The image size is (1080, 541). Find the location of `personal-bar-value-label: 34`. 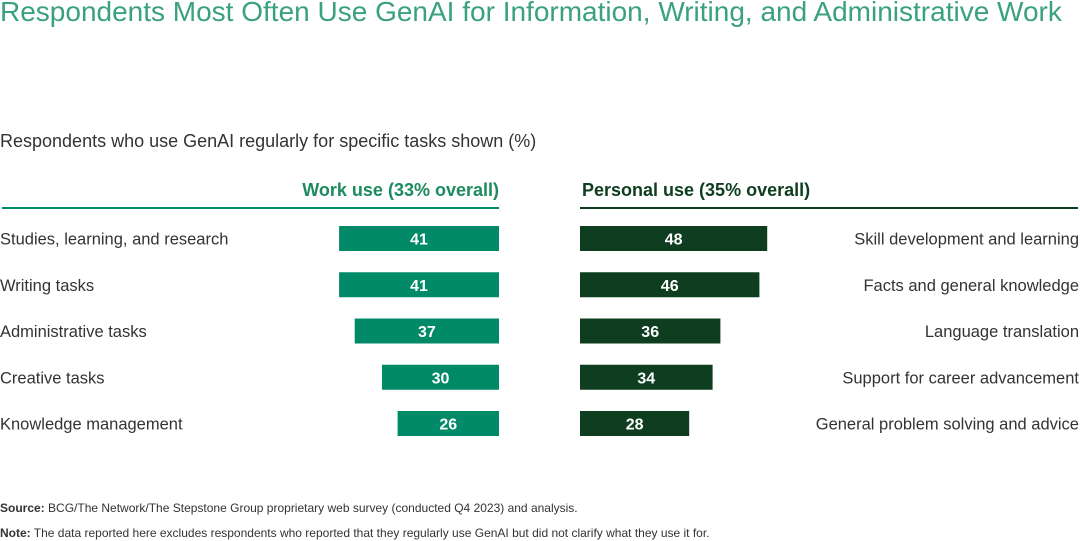

personal-bar-value-label: 34 is located at coordinates (646, 378).